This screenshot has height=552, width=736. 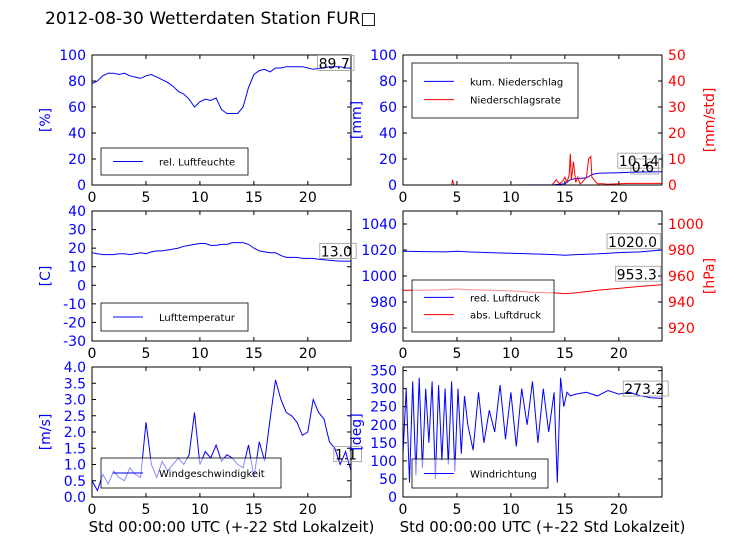 What do you see at coordinates (75, 384) in the screenshot?
I see `y-tick-label: 3.5` at bounding box center [75, 384].